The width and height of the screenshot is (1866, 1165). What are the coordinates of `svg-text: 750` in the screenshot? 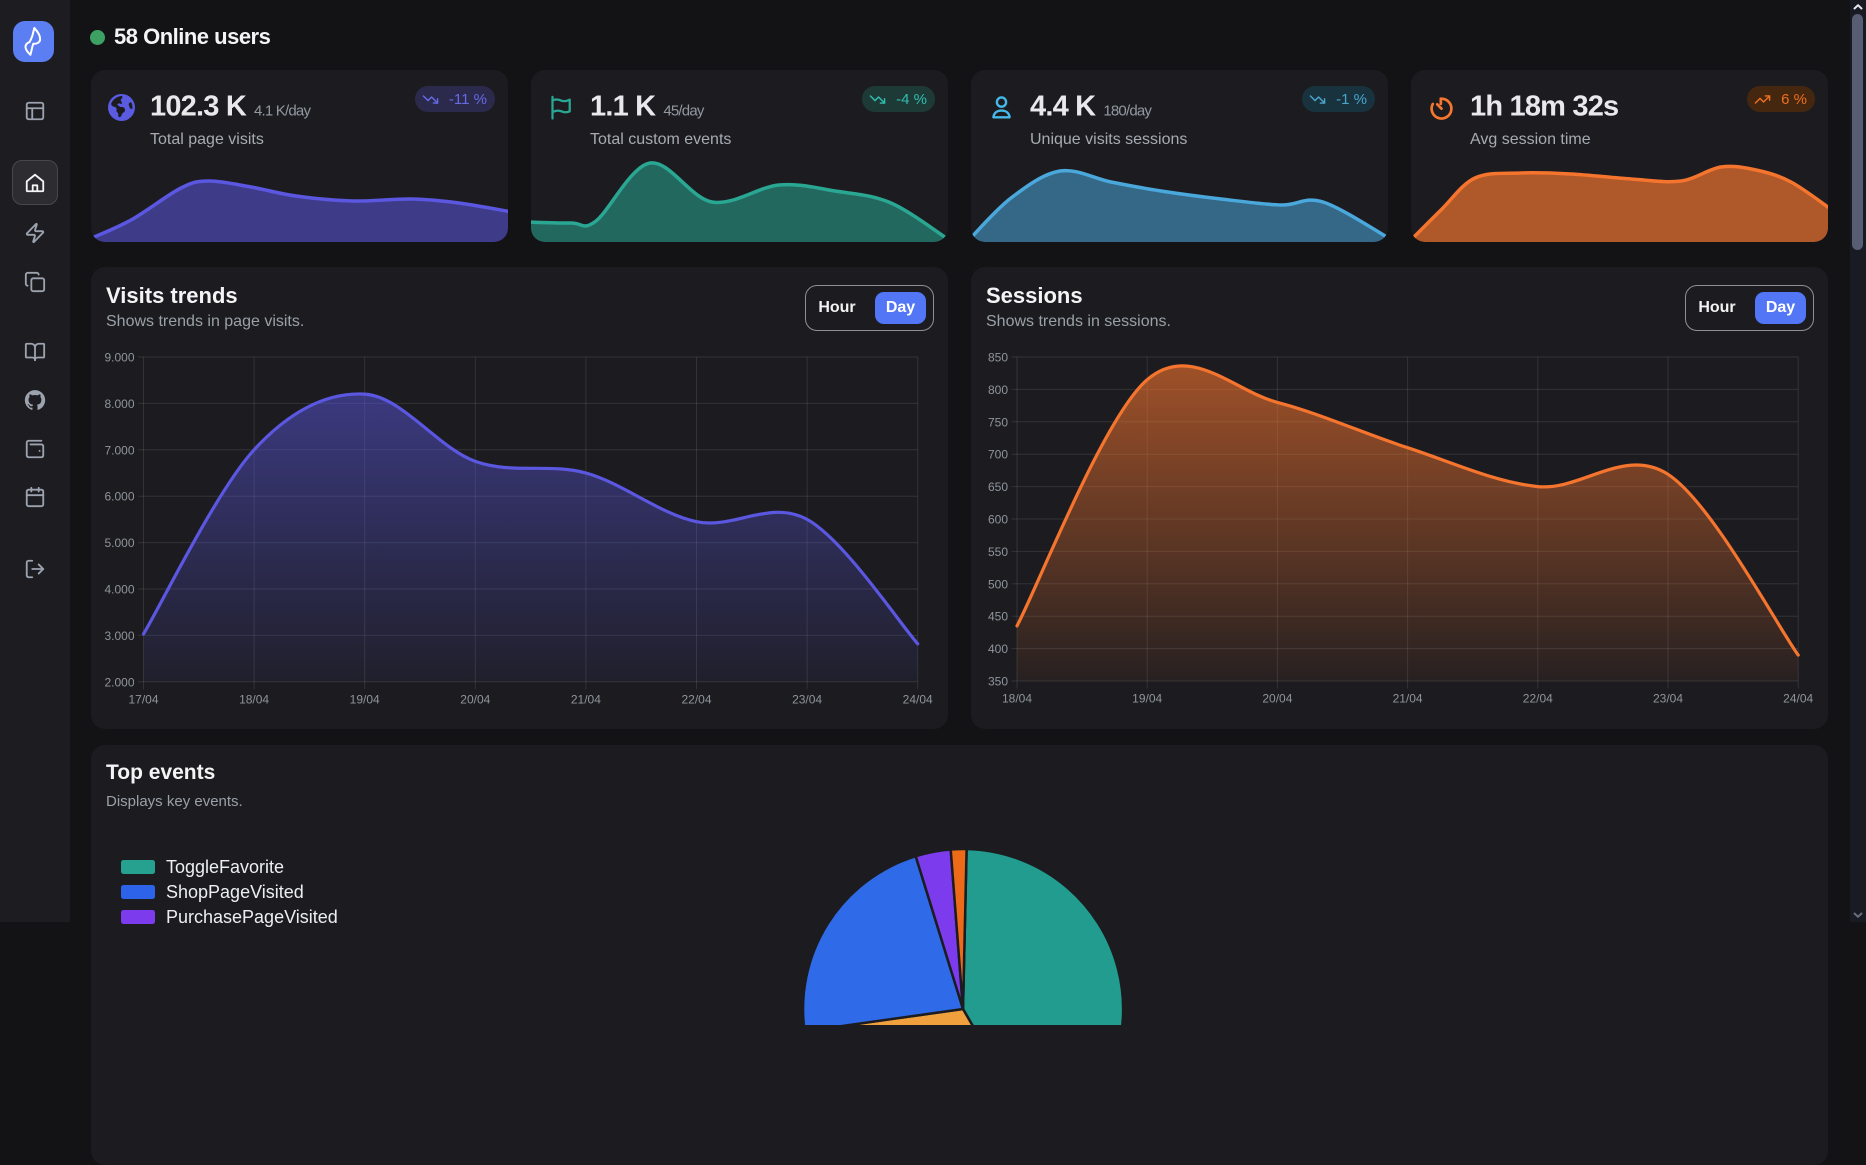 It's located at (998, 422).